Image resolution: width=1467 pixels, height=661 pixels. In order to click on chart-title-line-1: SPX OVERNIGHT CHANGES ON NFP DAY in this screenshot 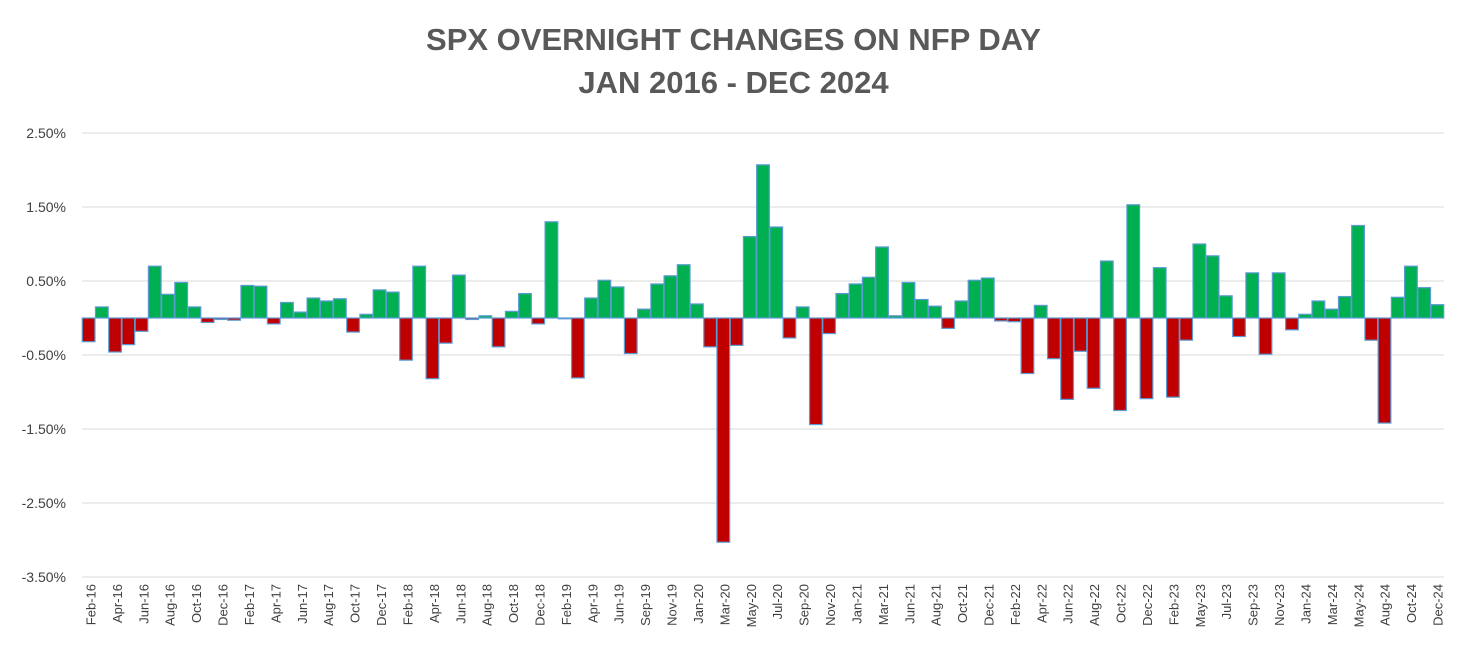, I will do `click(733, 39)`.